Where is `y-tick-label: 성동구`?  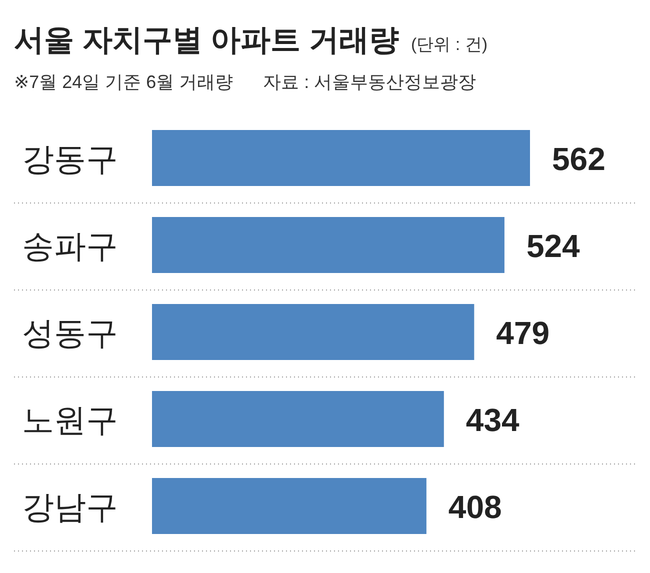
y-tick-label: 성동구 is located at coordinates (70, 333).